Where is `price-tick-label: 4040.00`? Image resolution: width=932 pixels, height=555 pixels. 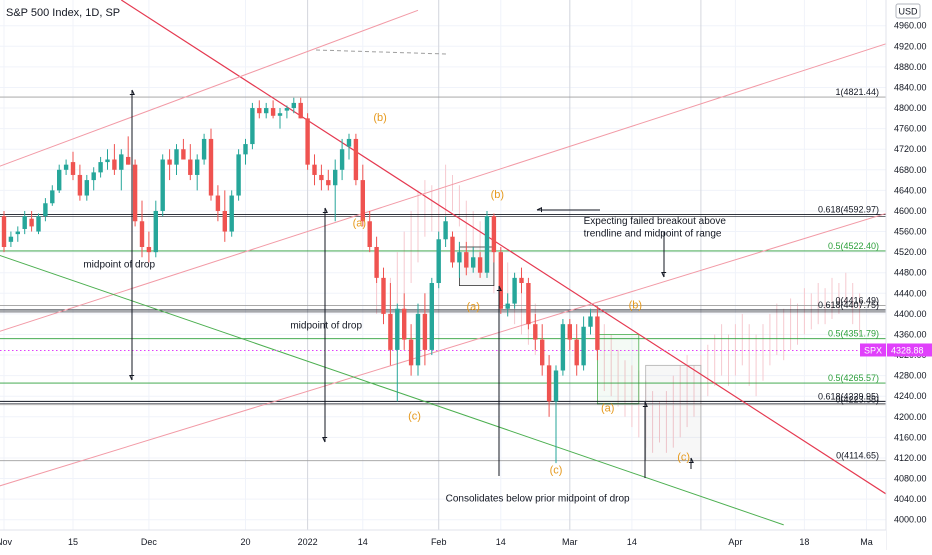 price-tick-label: 4040.00 is located at coordinates (910, 499).